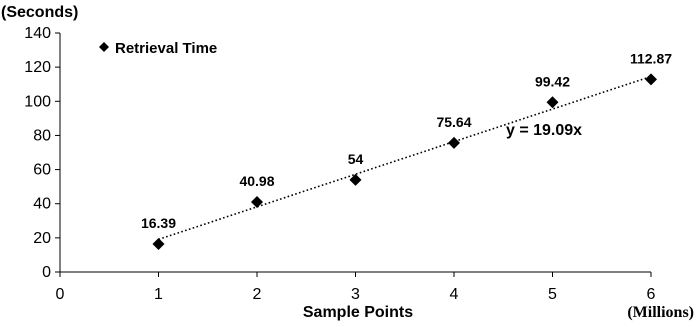  Describe the element at coordinates (356, 159) in the screenshot. I see `data-label: 54` at that location.